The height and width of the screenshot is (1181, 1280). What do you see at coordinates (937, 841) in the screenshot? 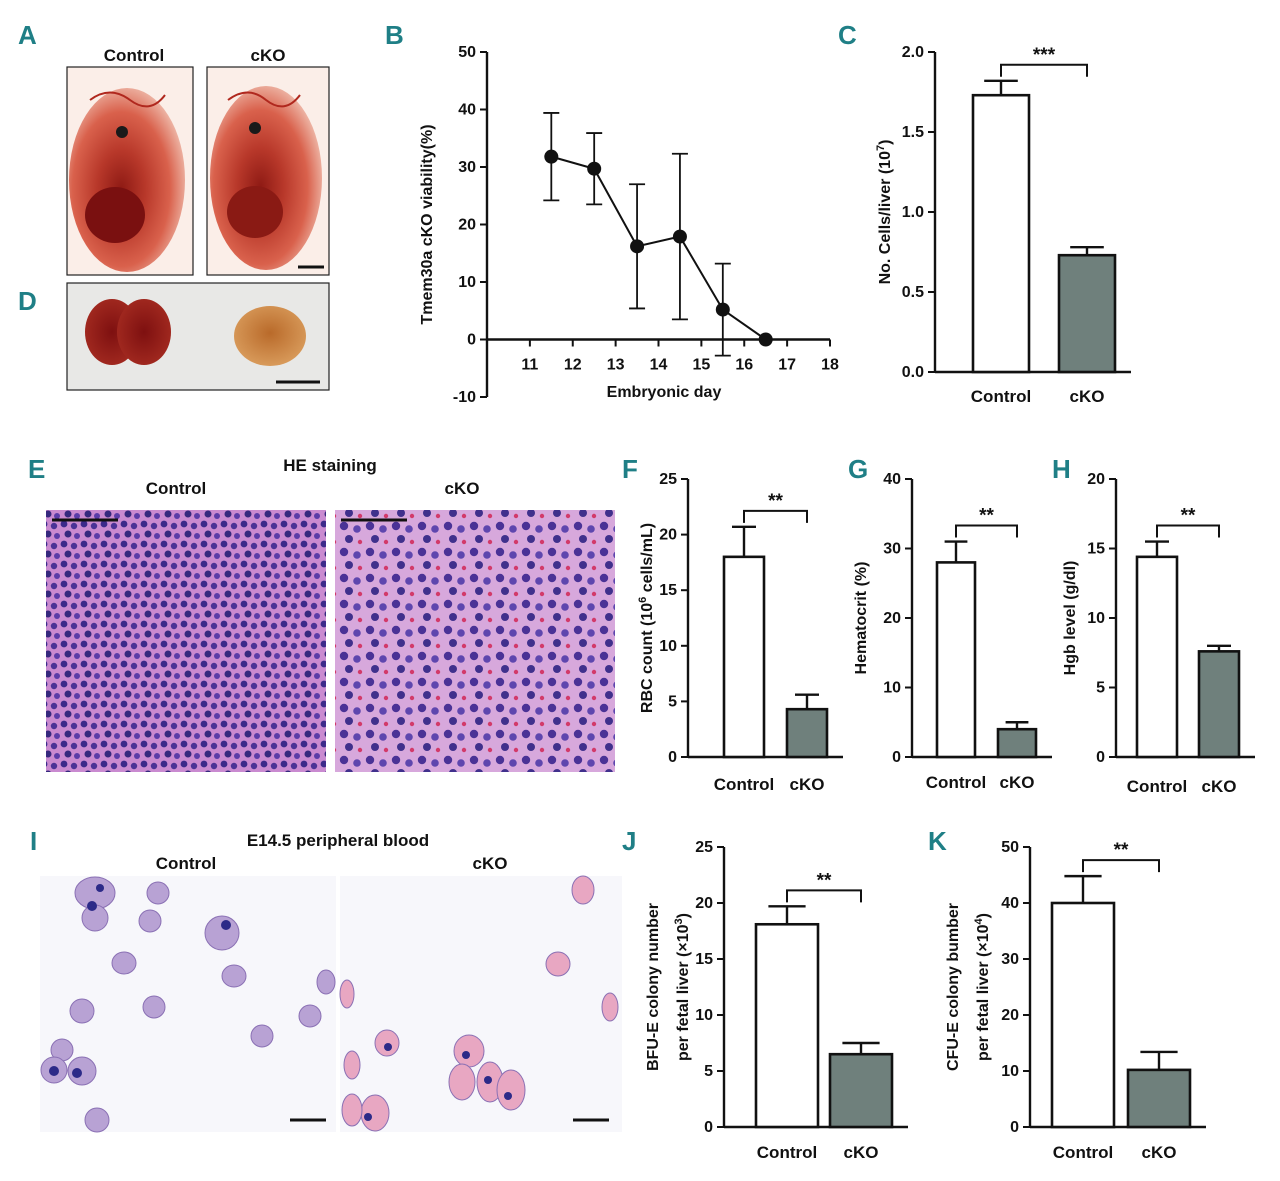
I see `panel-label-K: K` at bounding box center [937, 841].